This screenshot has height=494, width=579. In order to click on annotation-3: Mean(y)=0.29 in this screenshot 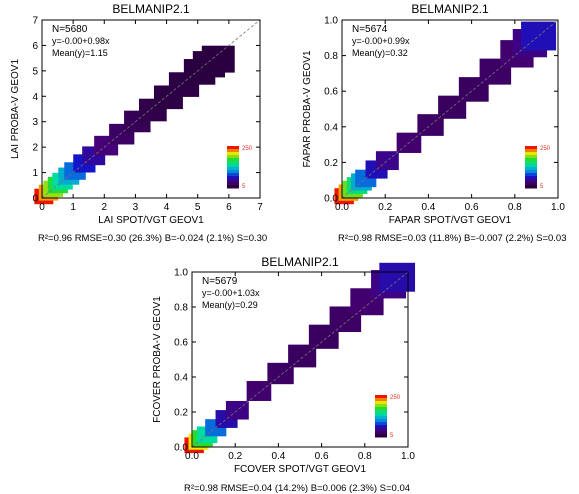, I will do `click(230, 305)`.